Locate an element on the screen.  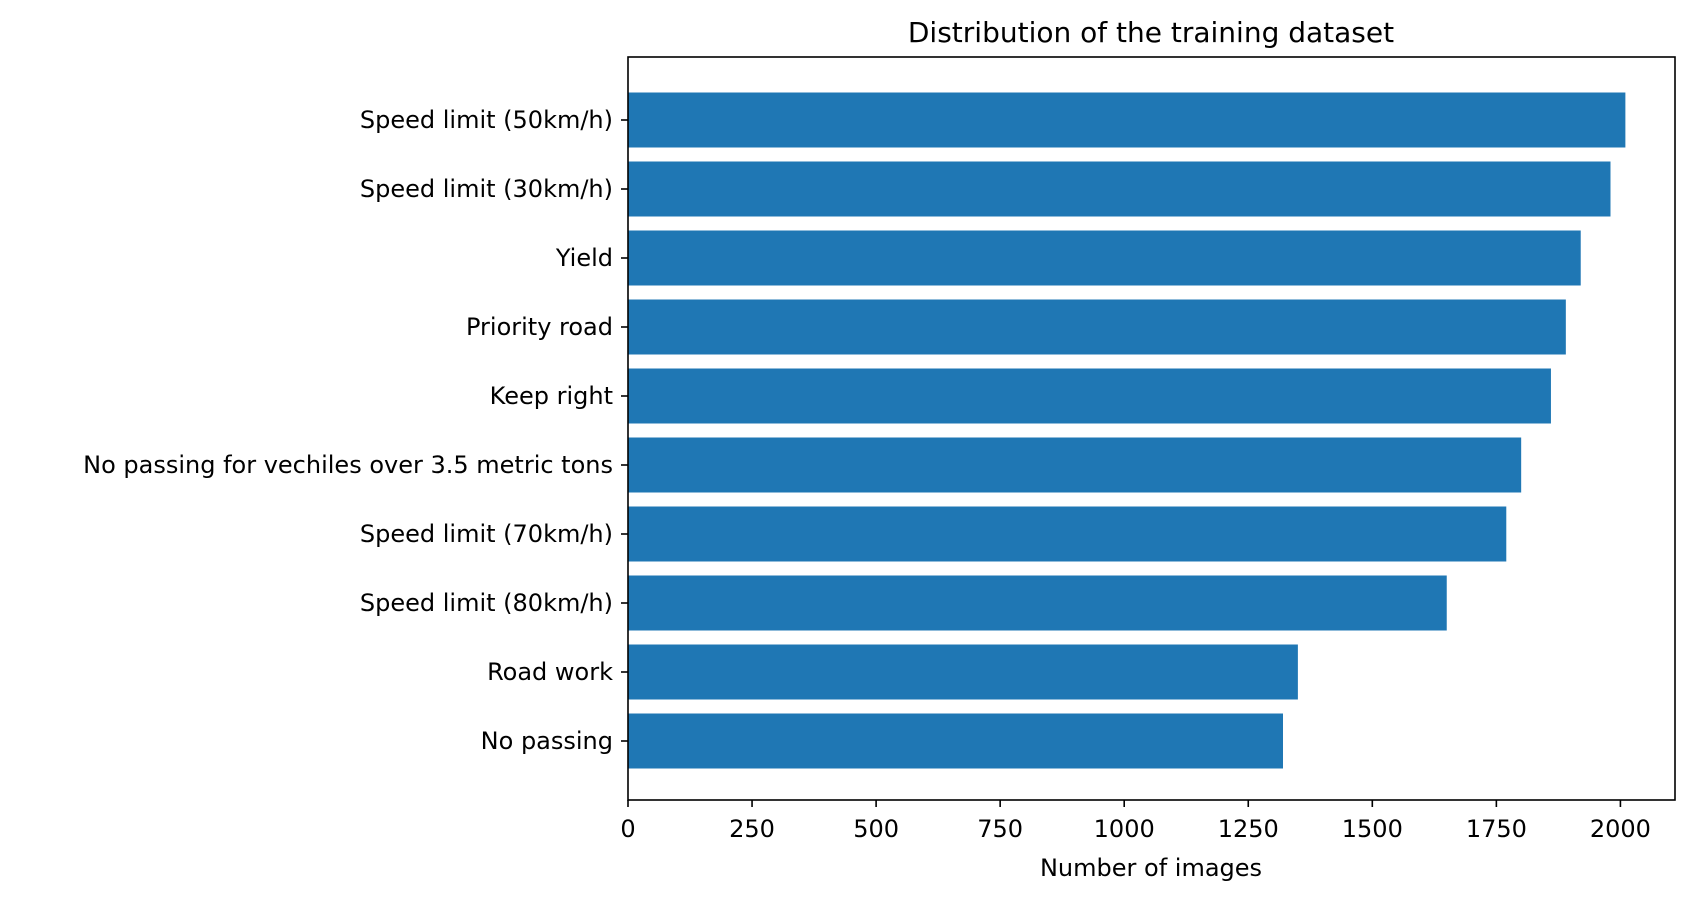
x-tick-label: 250 is located at coordinates (752, 829).